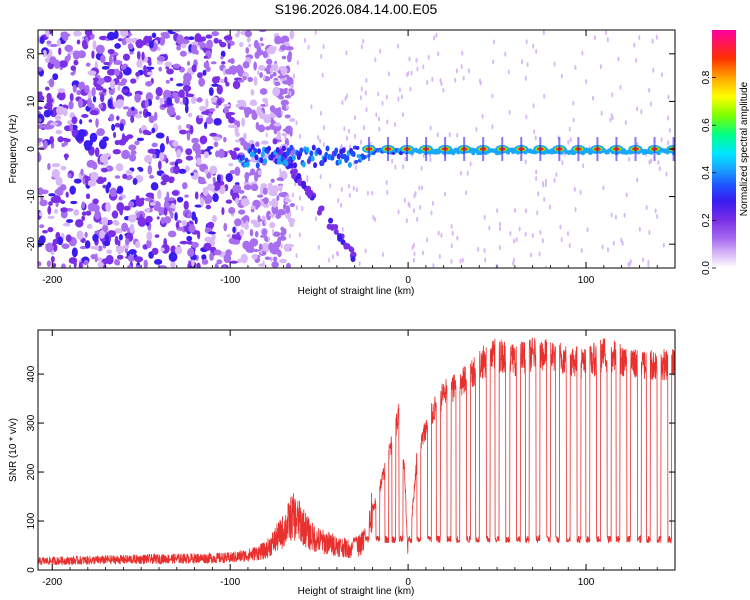 The height and width of the screenshot is (600, 750). What do you see at coordinates (13, 149) in the screenshot?
I see `spectrogram-y-label: Frequency (Hz)` at bounding box center [13, 149].